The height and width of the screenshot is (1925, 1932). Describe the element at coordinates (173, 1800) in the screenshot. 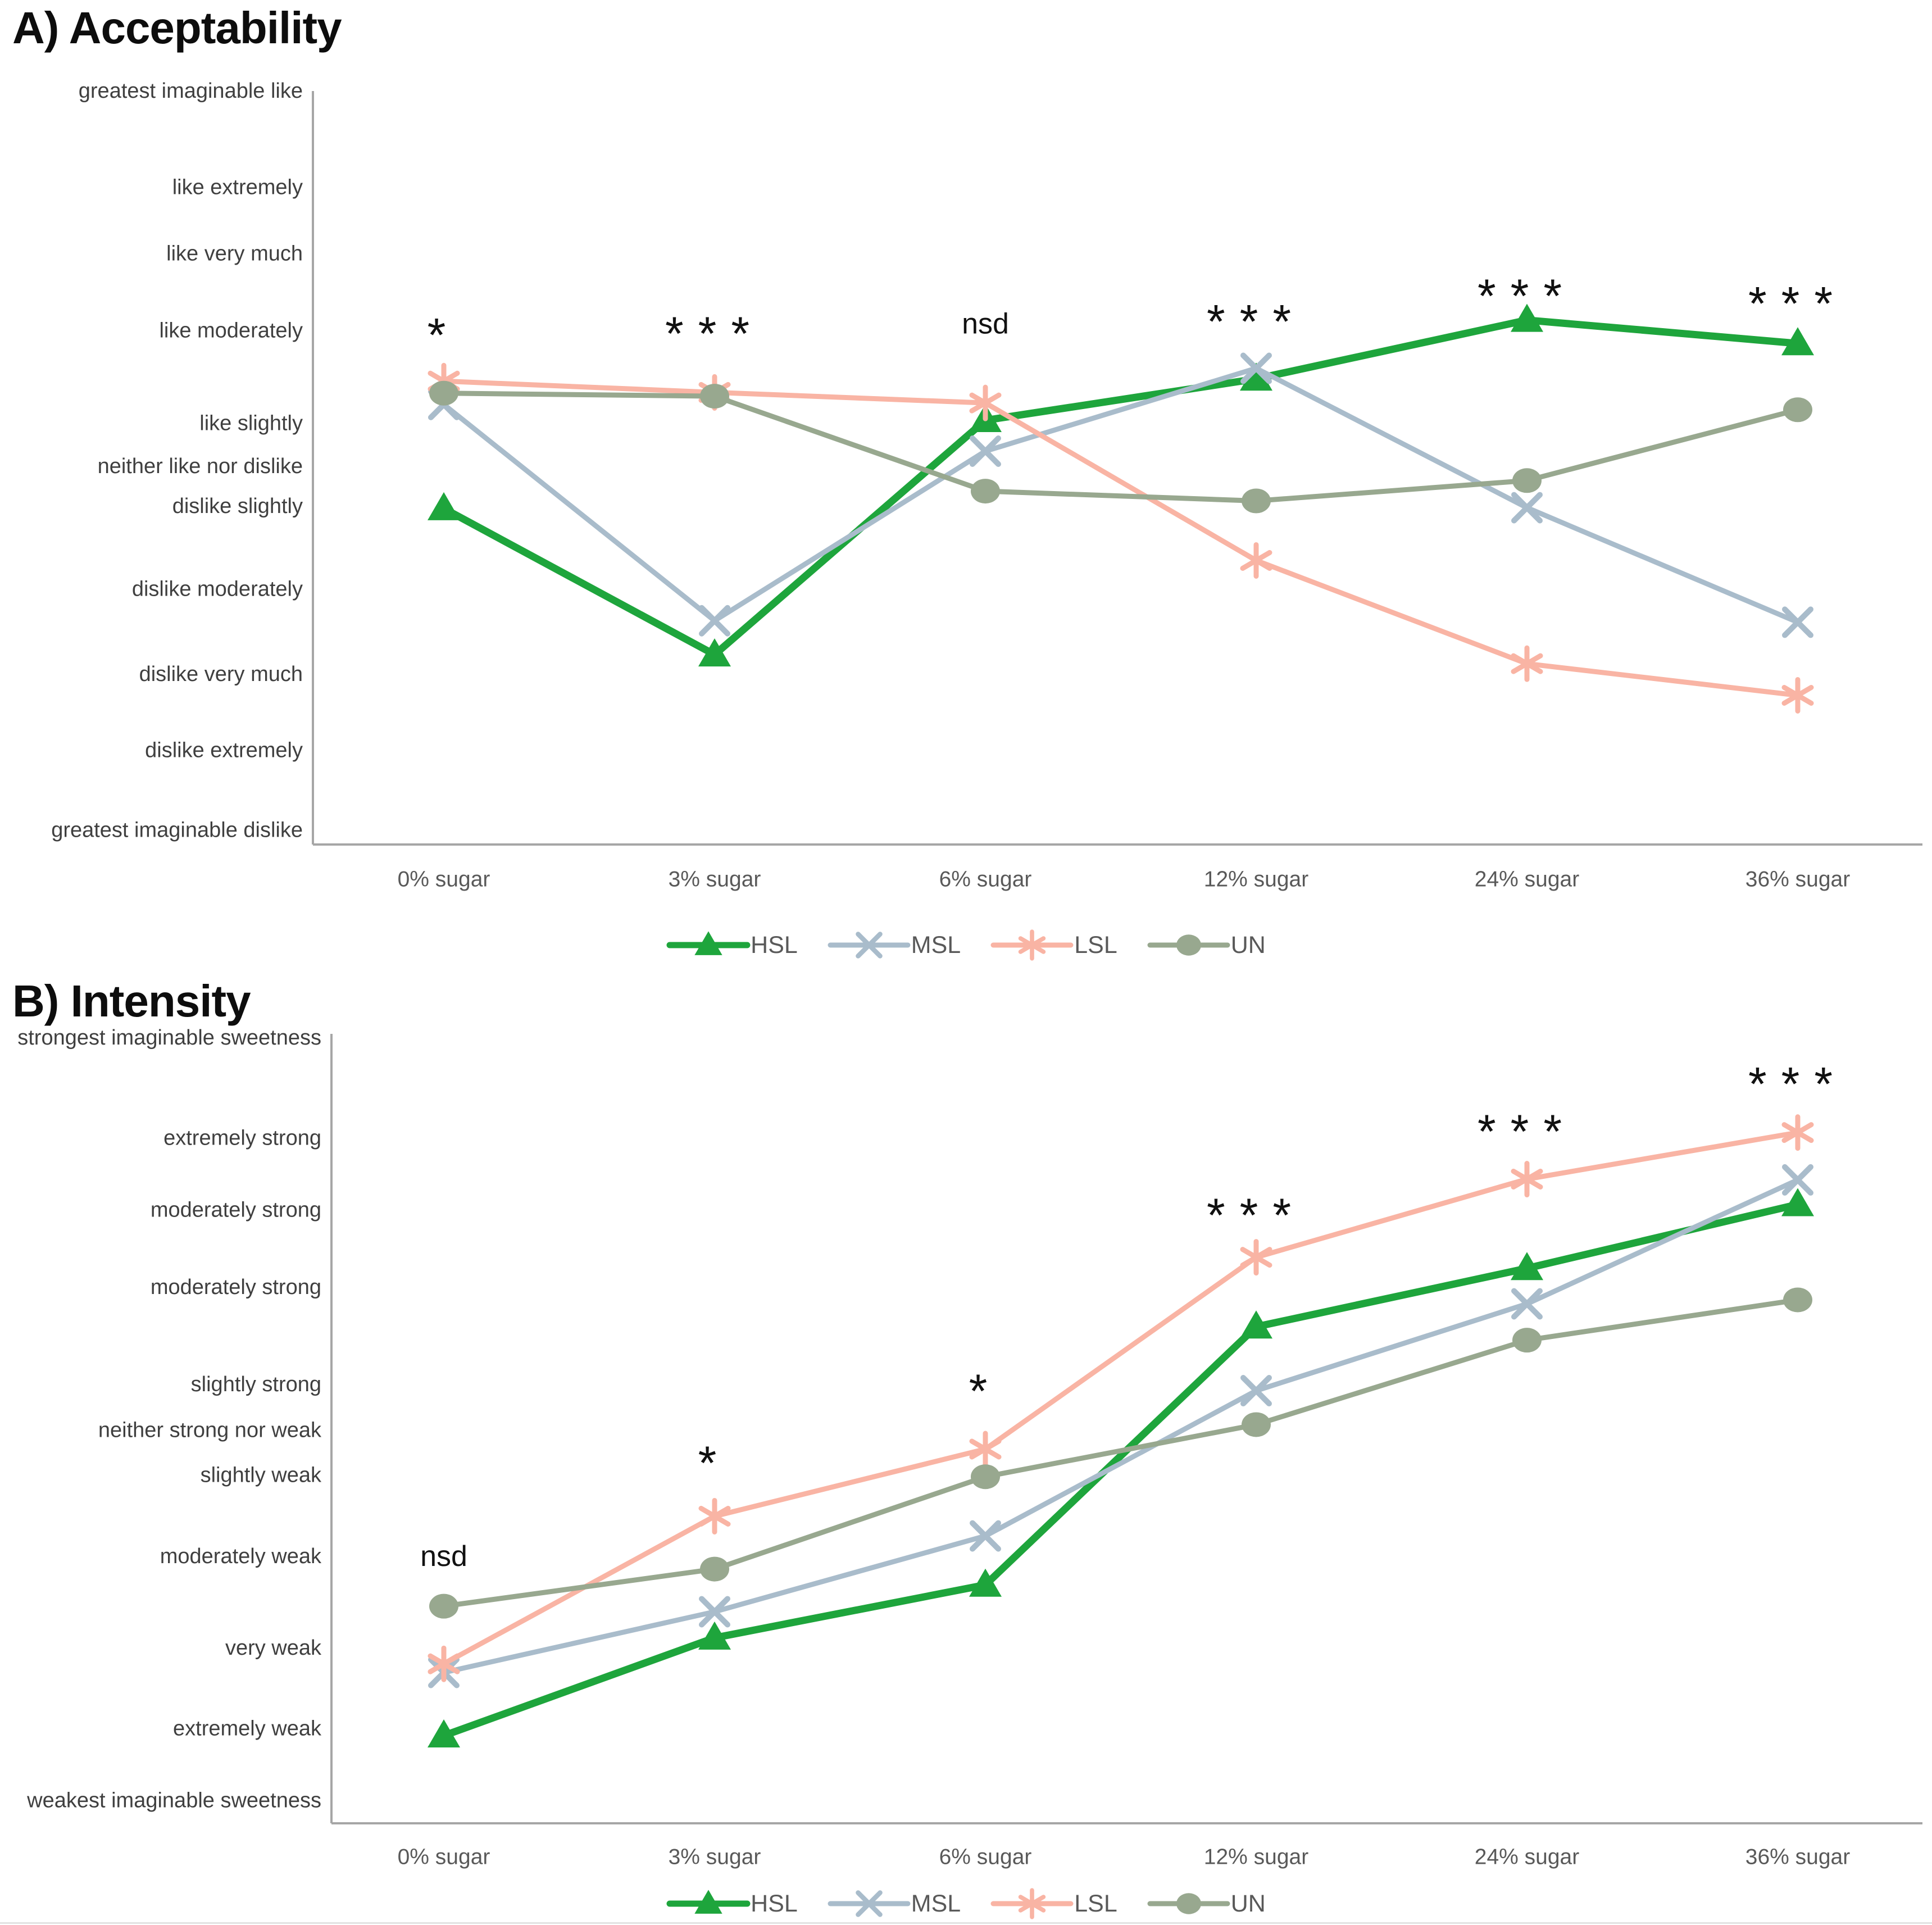

I see `y-axis-label: weakest imaginable sweetness` at that location.